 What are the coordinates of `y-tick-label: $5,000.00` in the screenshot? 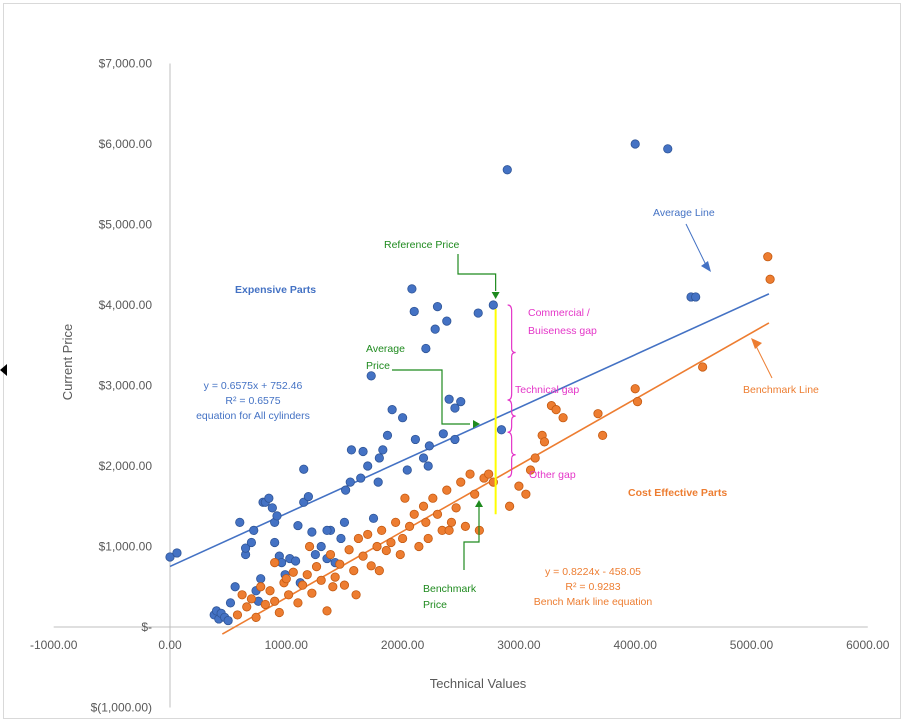 It's located at (126, 225).